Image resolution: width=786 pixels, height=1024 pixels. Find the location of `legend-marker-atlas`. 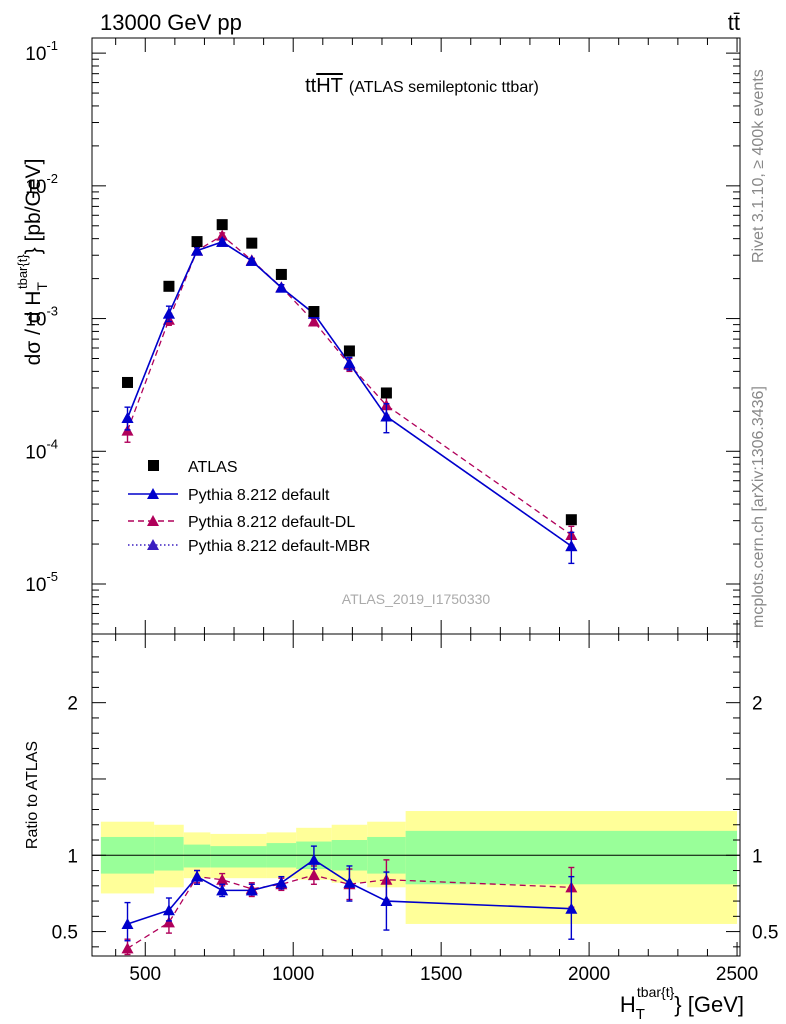

legend-marker-atlas is located at coordinates (153, 465).